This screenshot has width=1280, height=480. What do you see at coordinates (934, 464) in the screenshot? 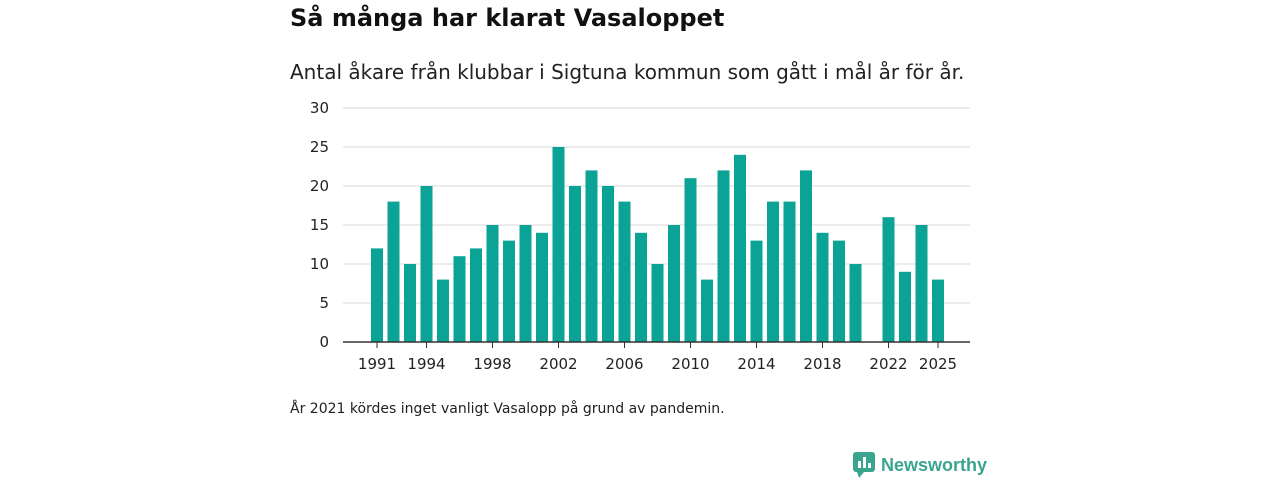
I see `brand-name: Newsworthy` at bounding box center [934, 464].